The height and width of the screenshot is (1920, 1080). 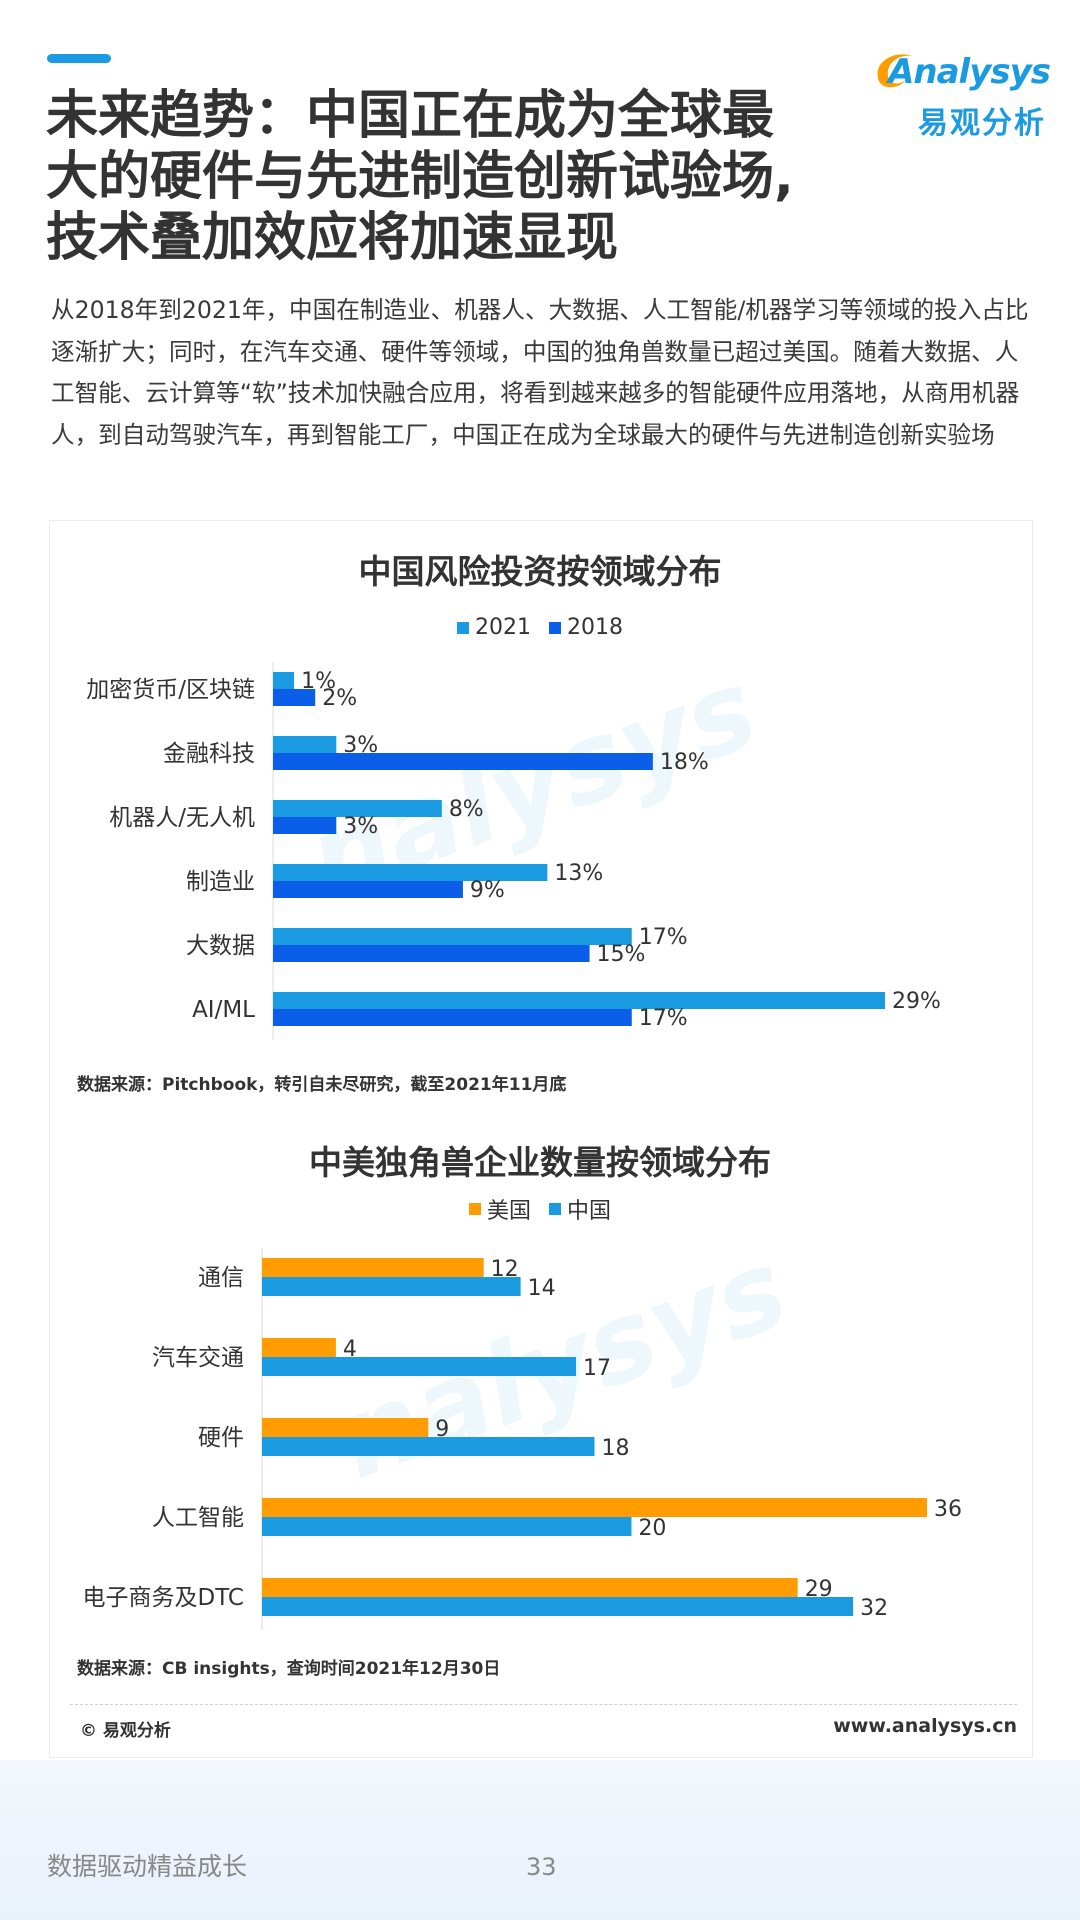 I want to click on category-label: 汽车交通, so click(x=198, y=1358).